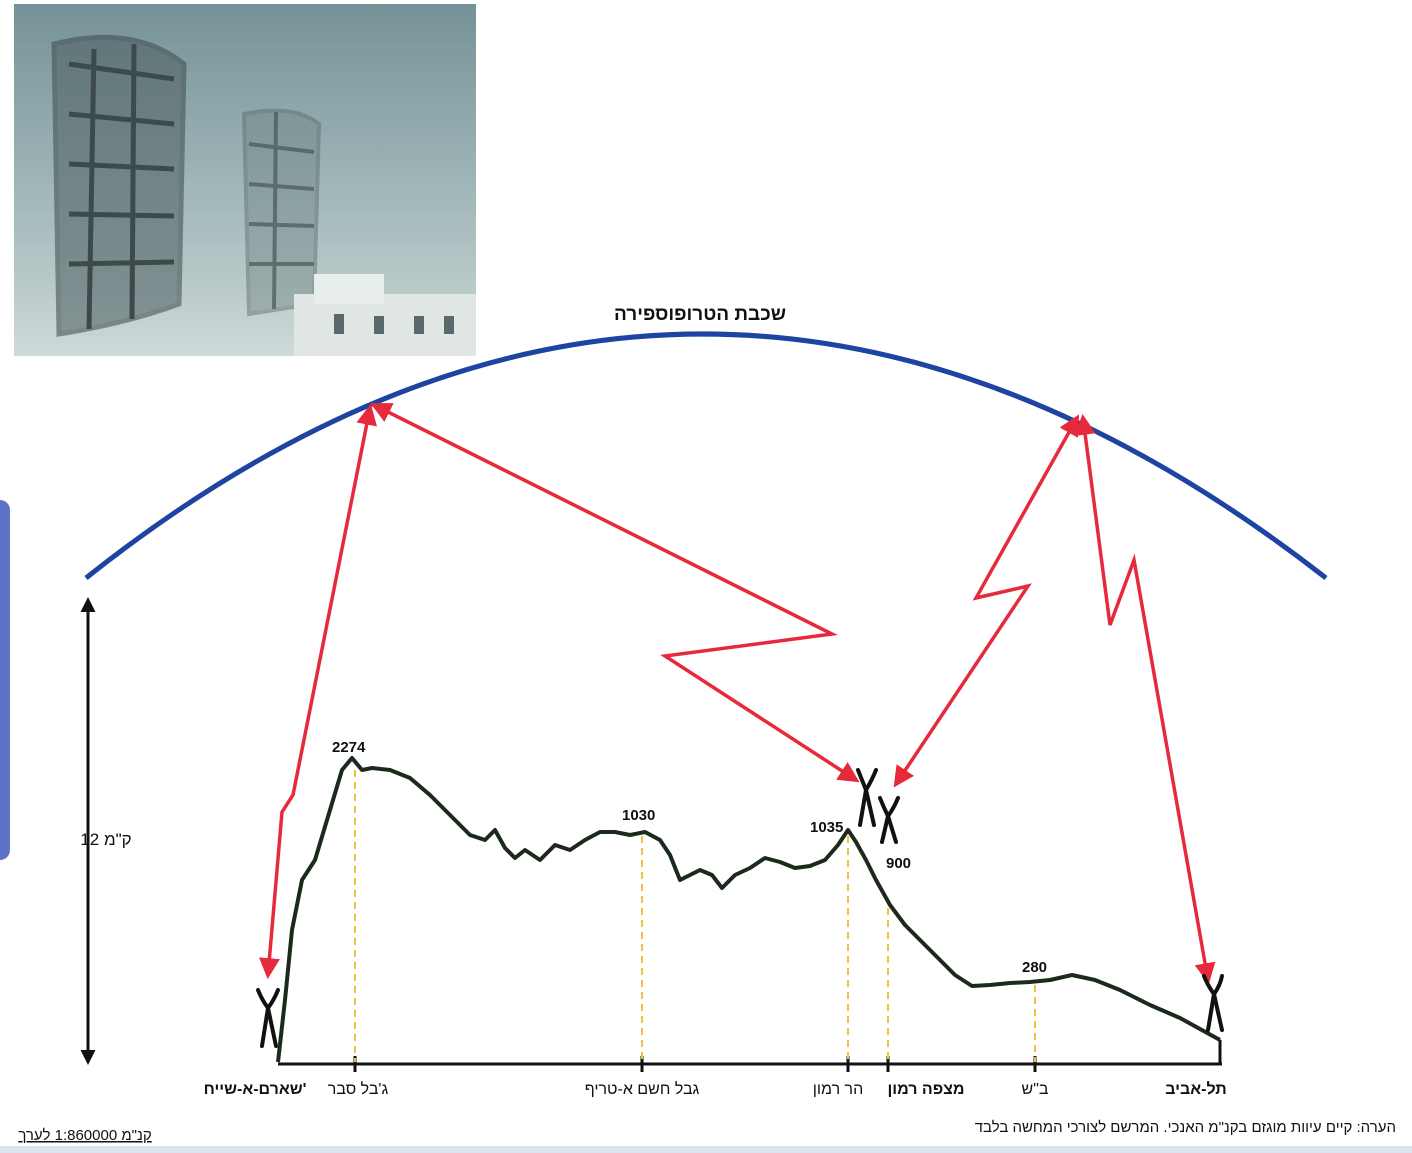 The height and width of the screenshot is (1153, 1412). What do you see at coordinates (5, 680) in the screenshot?
I see `side-decoration-band` at bounding box center [5, 680].